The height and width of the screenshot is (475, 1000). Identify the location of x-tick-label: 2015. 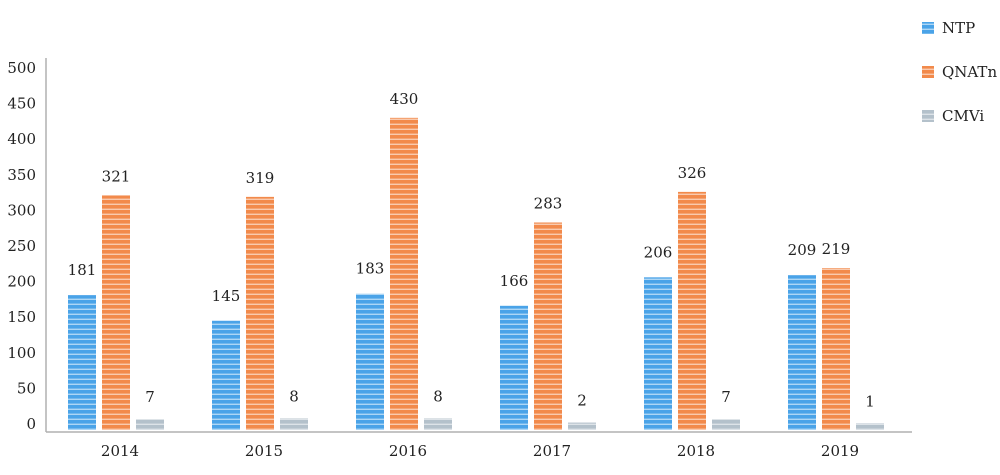
(264, 451).